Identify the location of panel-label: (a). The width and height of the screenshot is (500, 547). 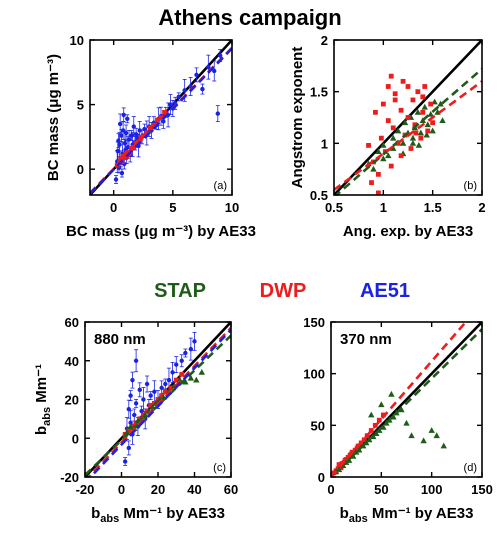
(220, 186).